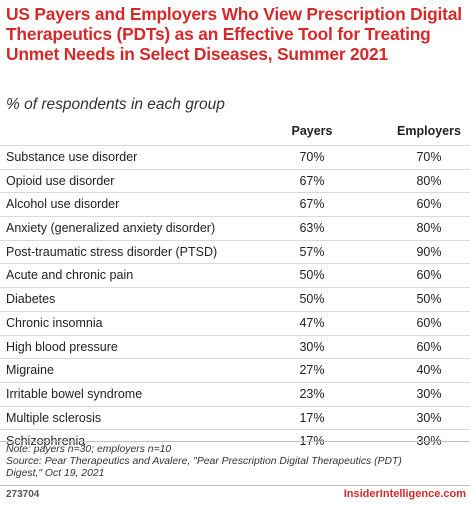 The width and height of the screenshot is (470, 505). What do you see at coordinates (429, 251) in the screenshot?
I see `employers-value: 90%` at bounding box center [429, 251].